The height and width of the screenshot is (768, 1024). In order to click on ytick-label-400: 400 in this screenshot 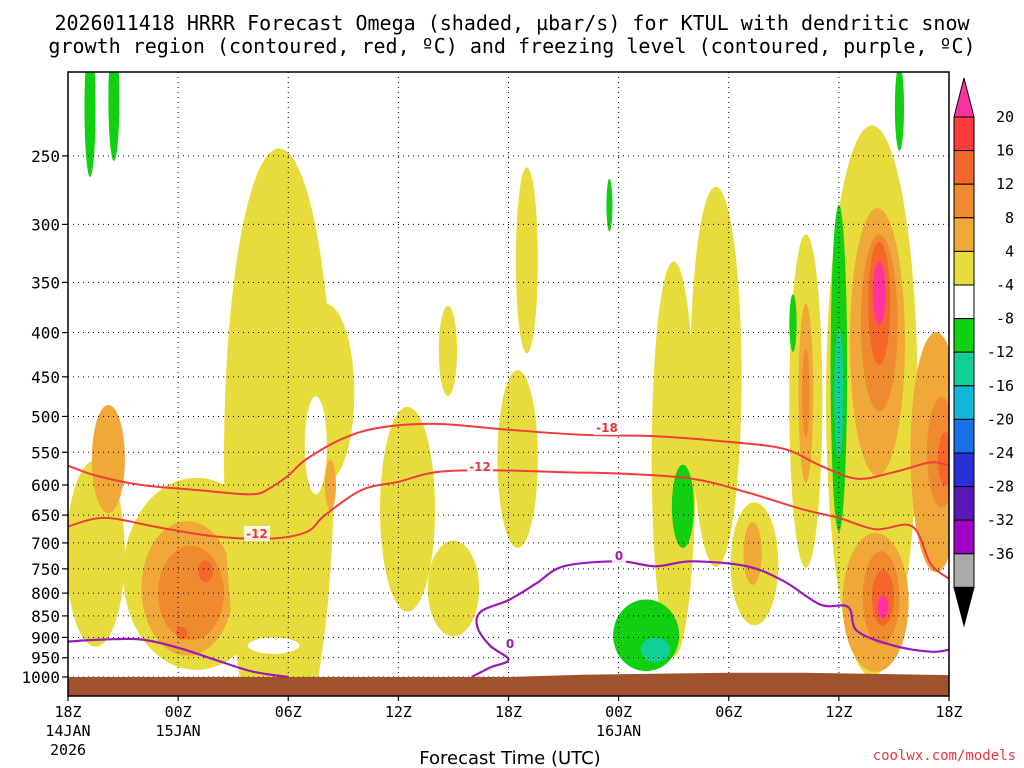, I will do `click(45, 333)`.